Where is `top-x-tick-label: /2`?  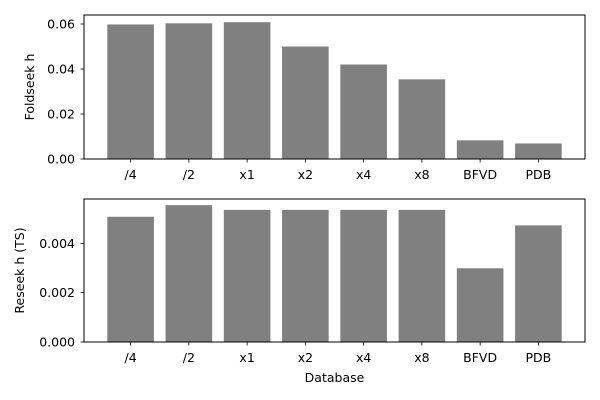
top-x-tick-label: /2 is located at coordinates (189, 174).